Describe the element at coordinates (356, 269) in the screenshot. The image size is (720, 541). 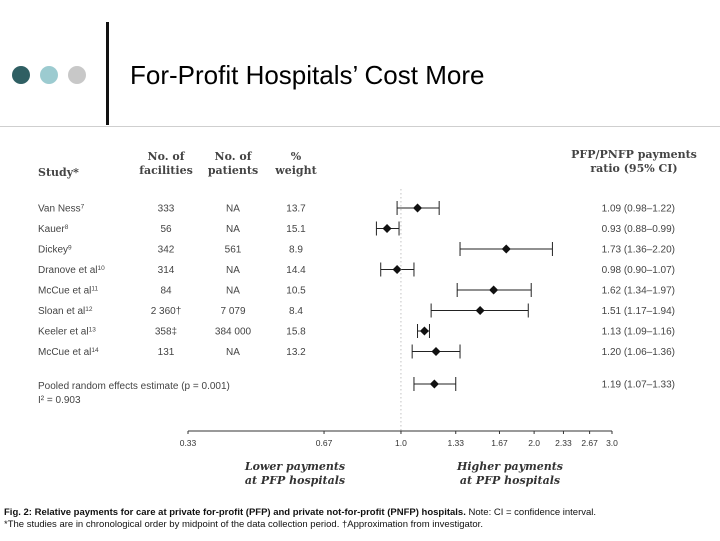
I see `study-row: Dranove et al10 314 NA 14.4 0.98 (0.90–1.07)` at that location.